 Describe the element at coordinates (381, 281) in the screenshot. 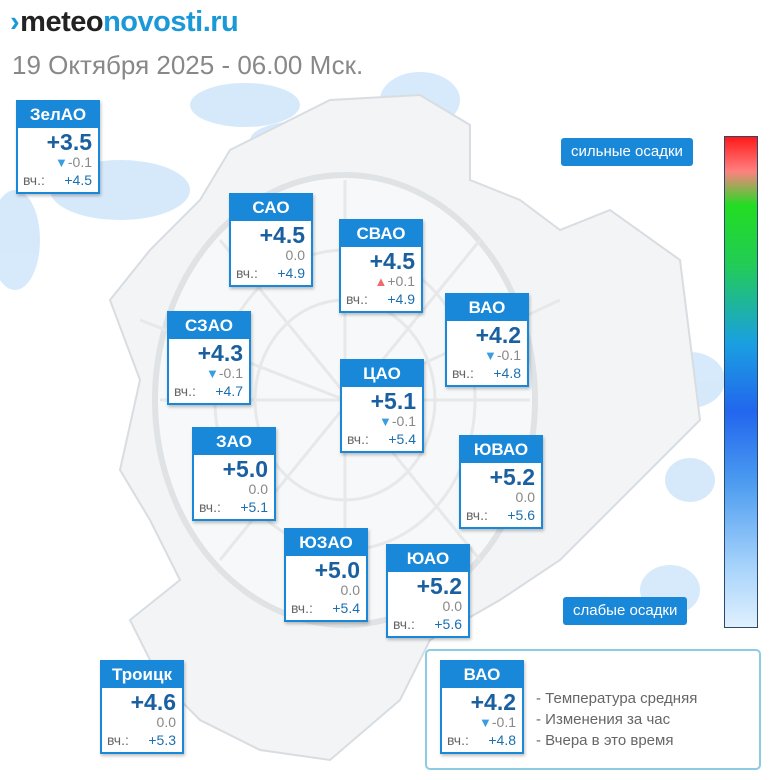

I see `trend-up-icon: ▲` at that location.